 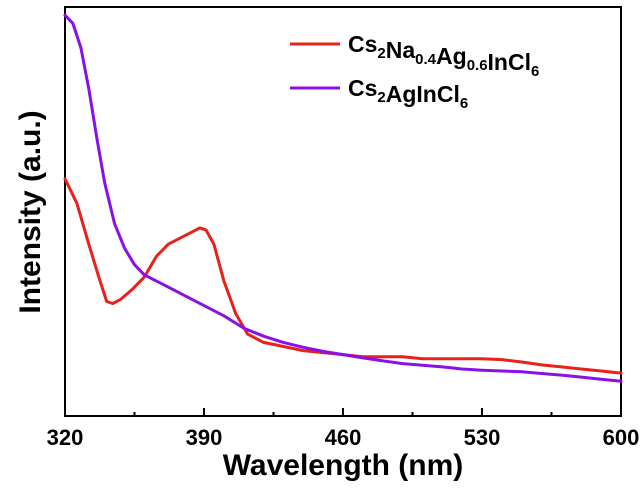 I want to click on x-tick-label: 390, so click(x=204, y=437).